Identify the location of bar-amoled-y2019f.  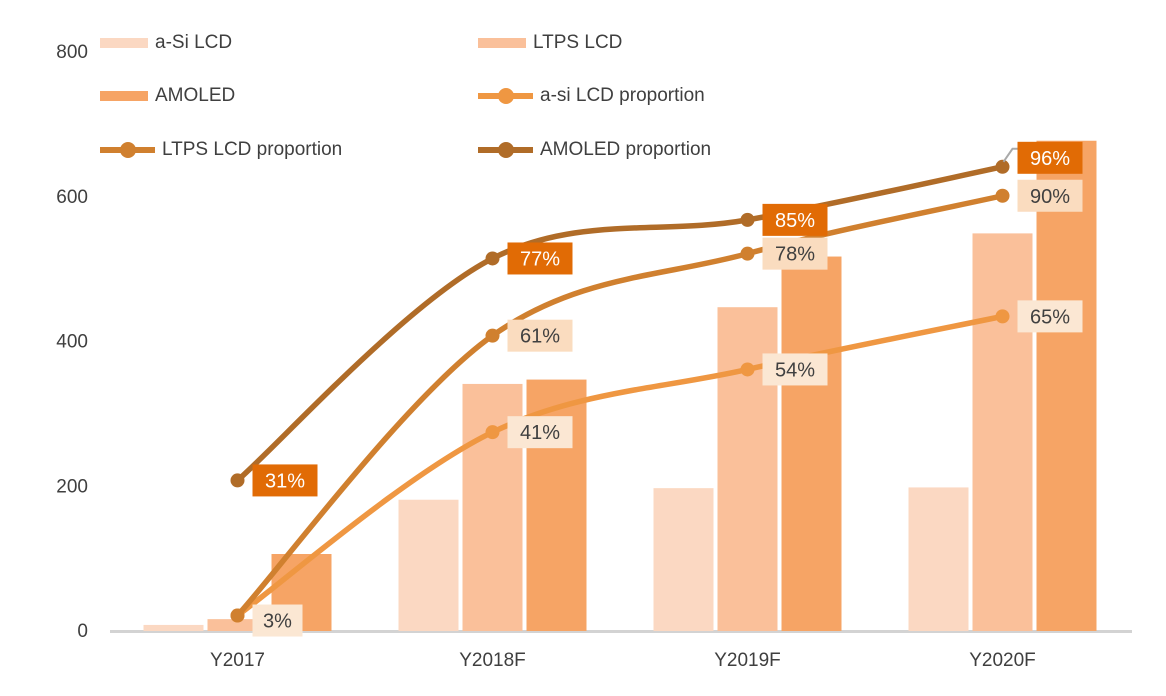
(811, 443).